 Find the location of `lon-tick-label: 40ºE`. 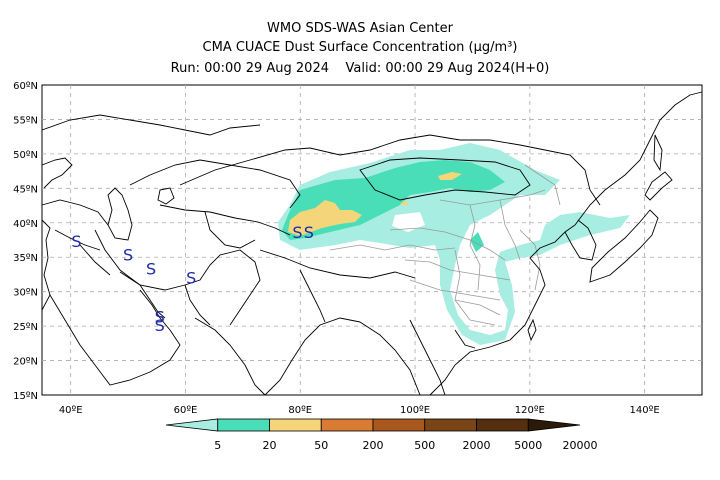

lon-tick-label: 40ºE is located at coordinates (71, 410).